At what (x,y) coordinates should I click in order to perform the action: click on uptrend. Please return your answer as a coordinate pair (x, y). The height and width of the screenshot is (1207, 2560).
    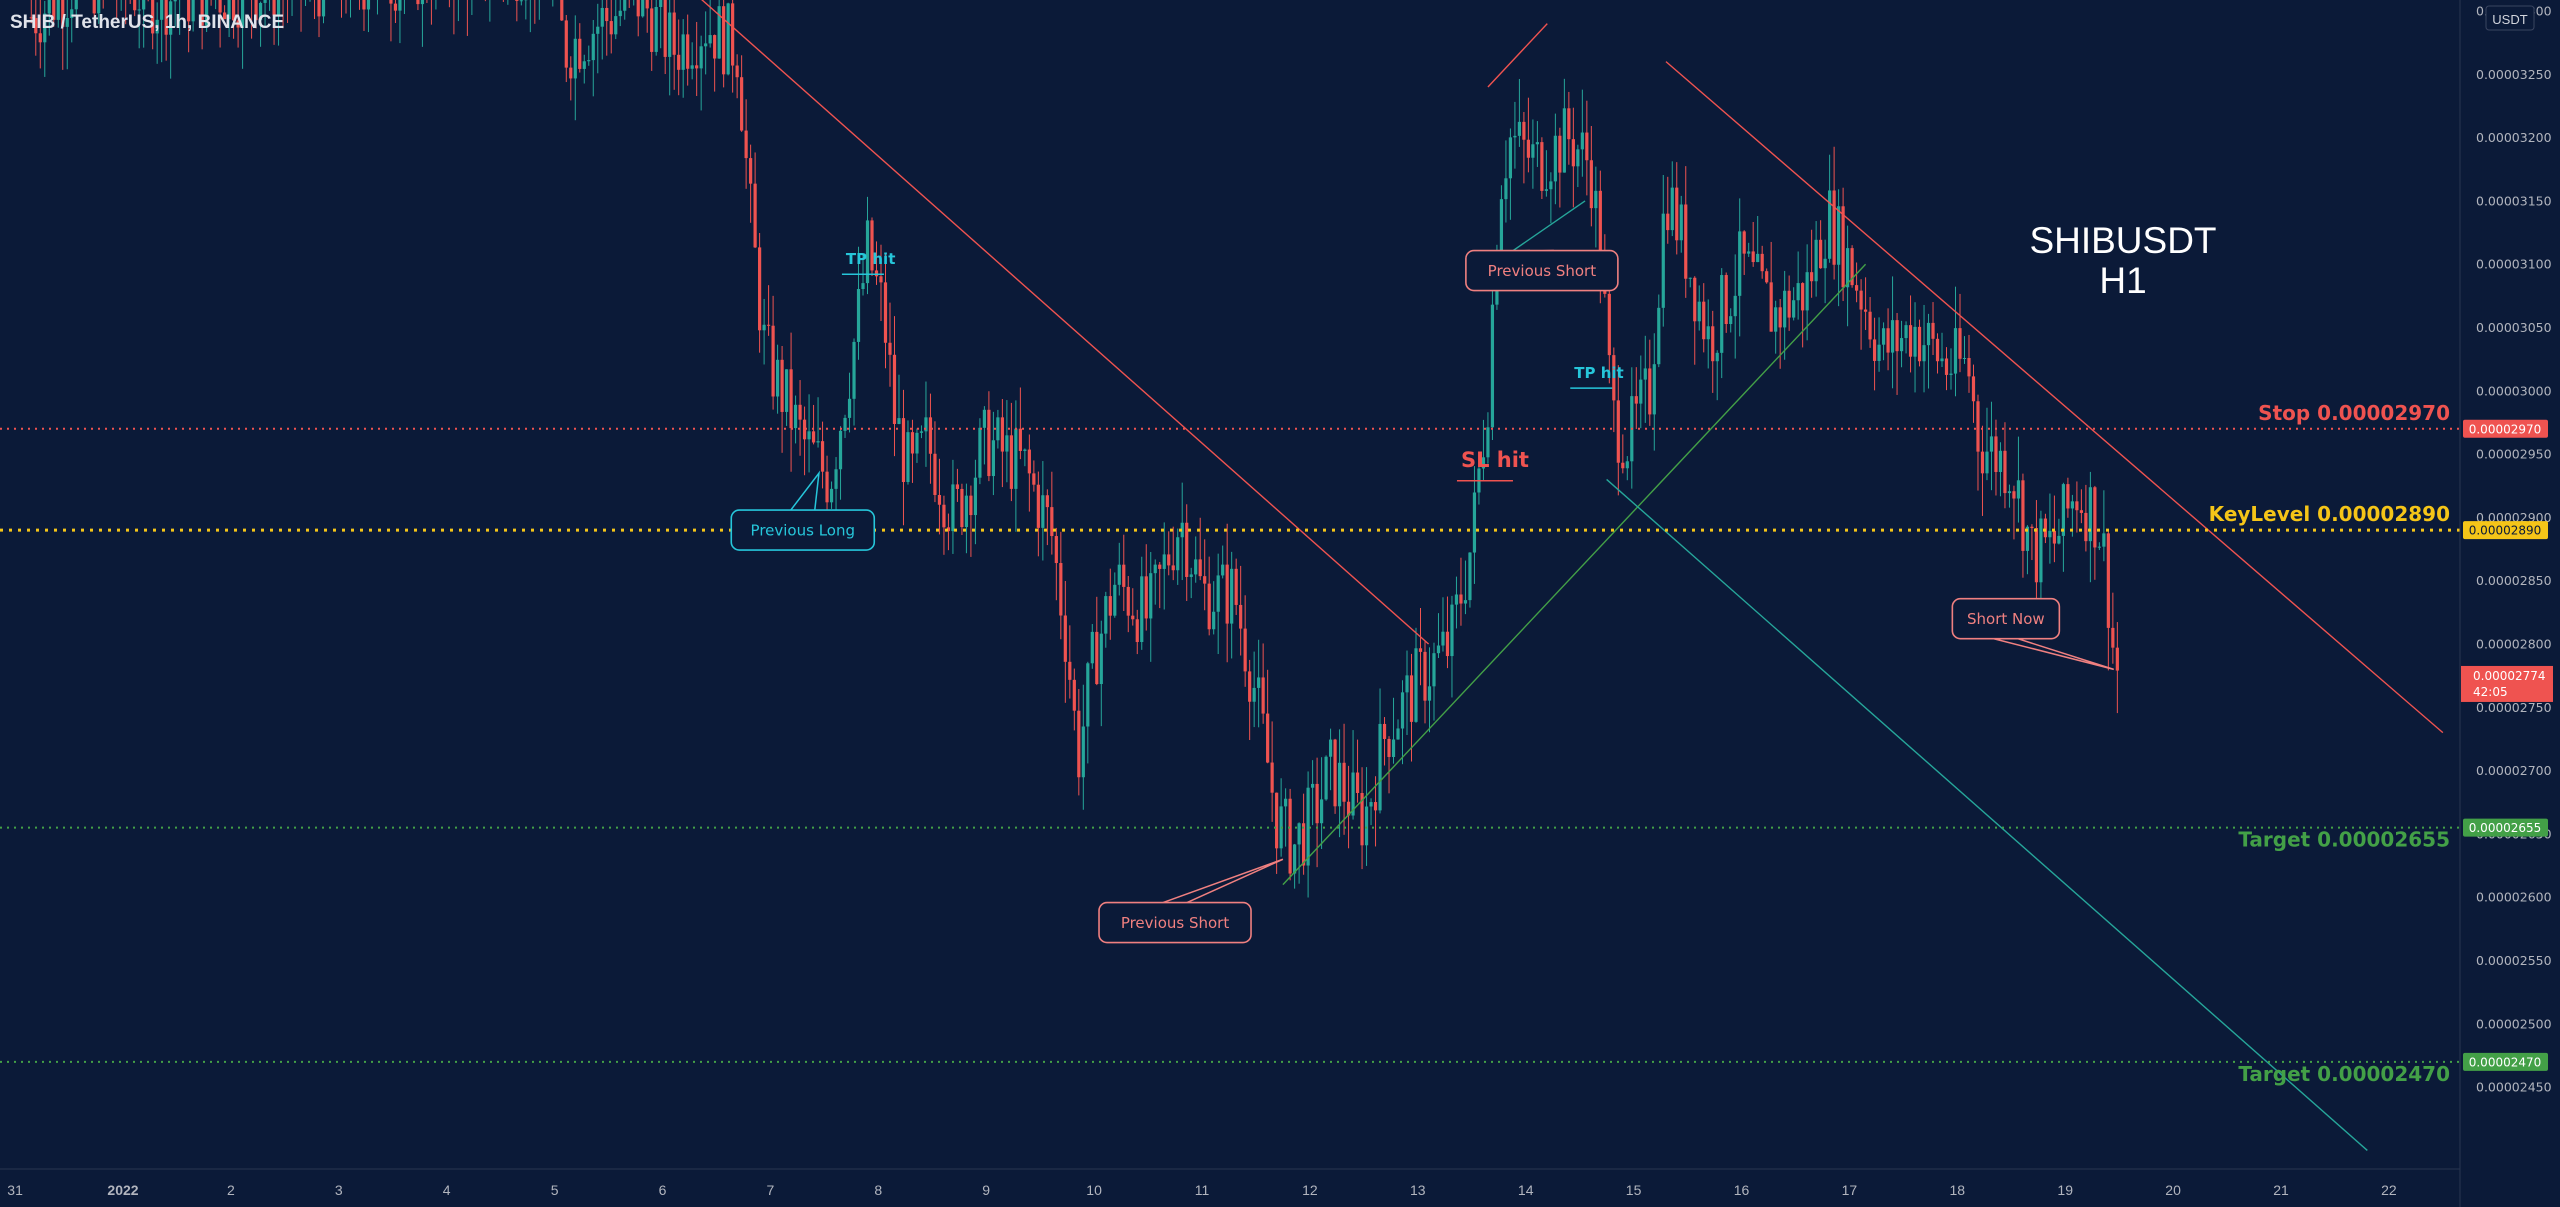
    Looking at the image, I should click on (1574, 574).